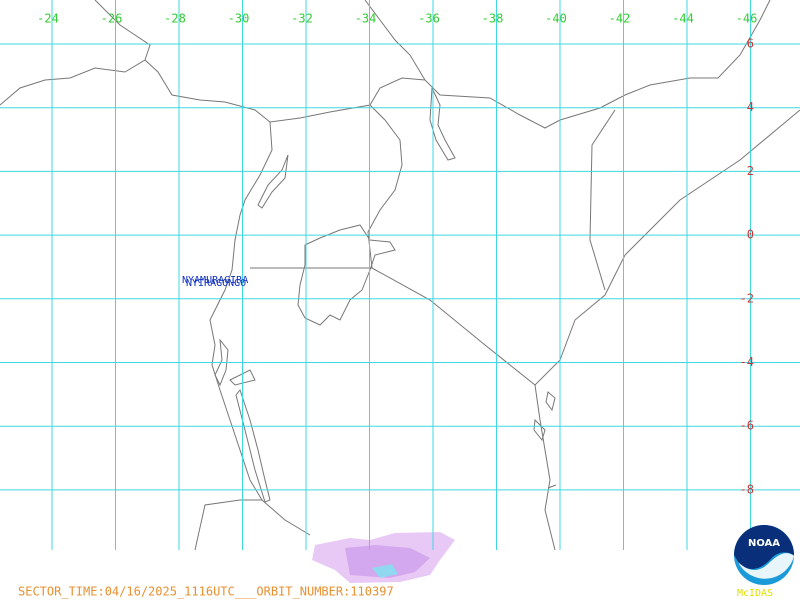 The width and height of the screenshot is (800, 600). I want to click on noaa-logo: NOAA, so click(764, 555).